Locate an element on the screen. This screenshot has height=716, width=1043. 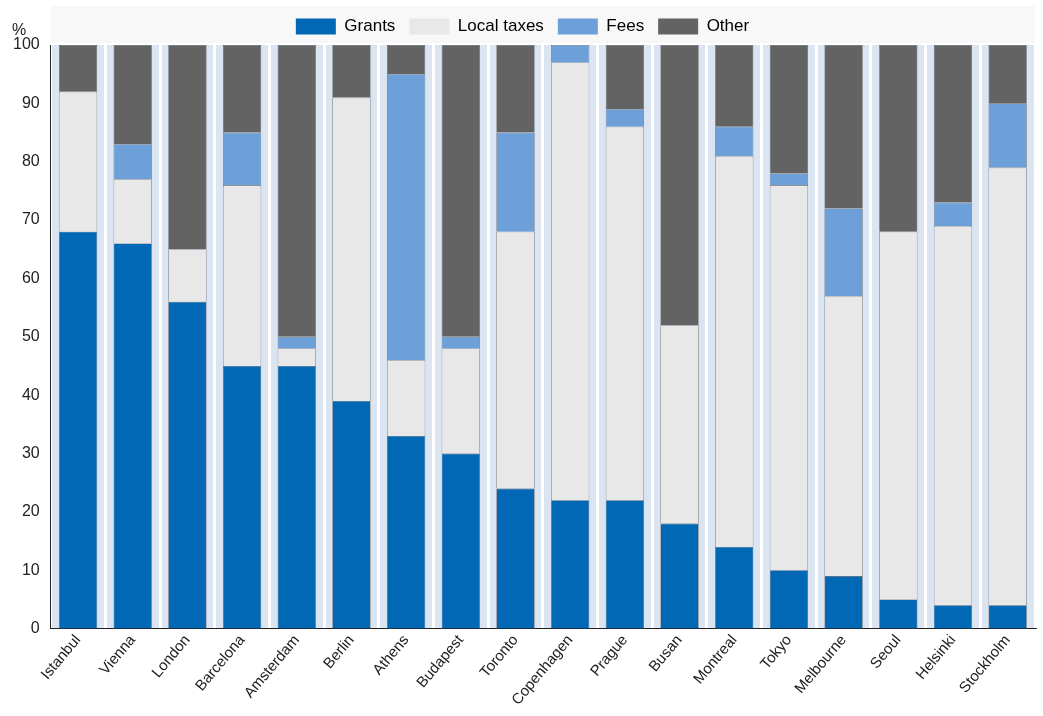
legend-label: Local taxes is located at coordinates (500, 26).